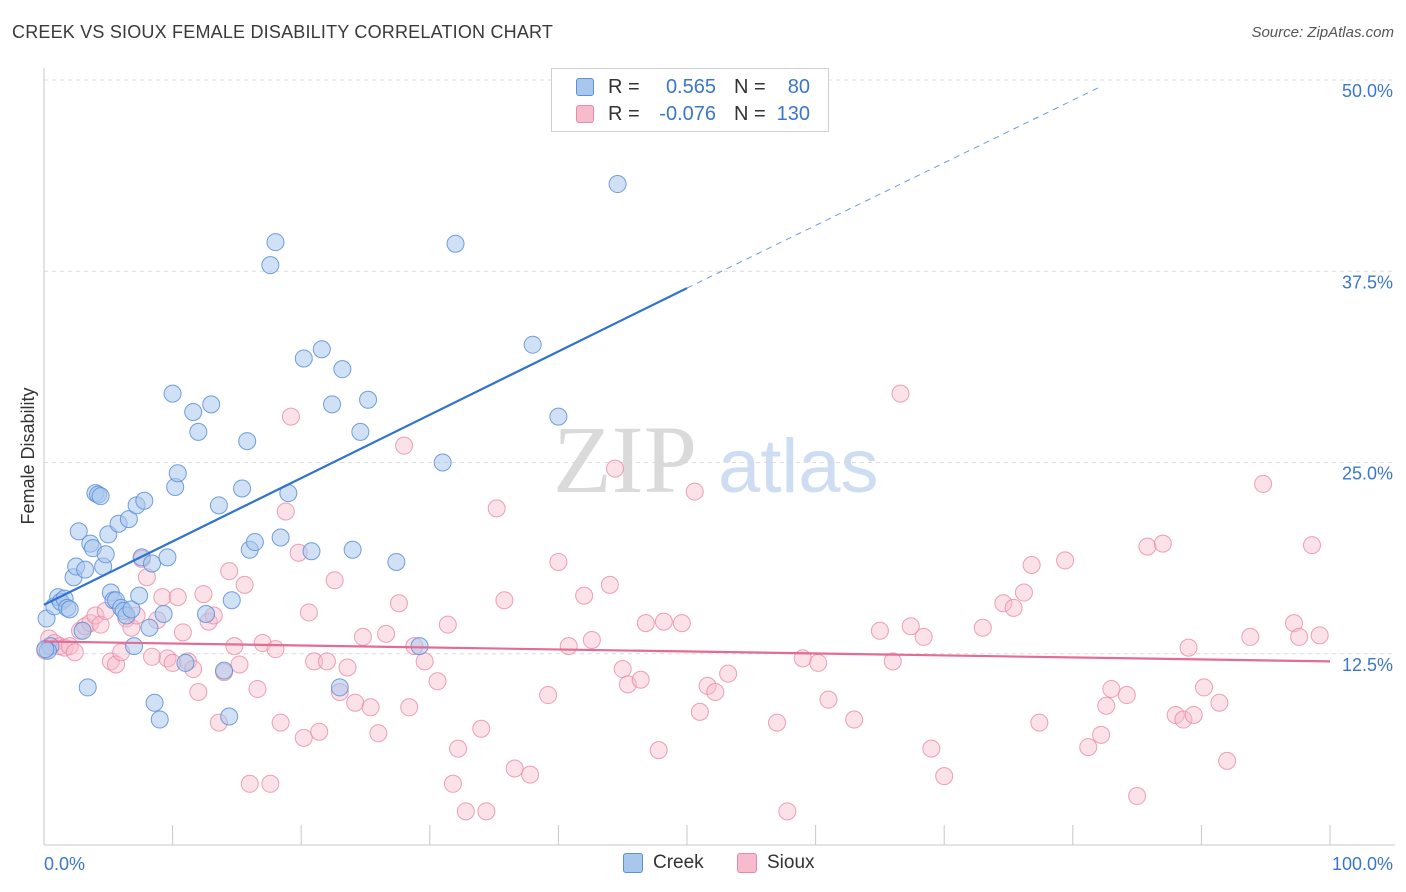 Image resolution: width=1406 pixels, height=892 pixels. I want to click on r-label: R =, so click(624, 86).